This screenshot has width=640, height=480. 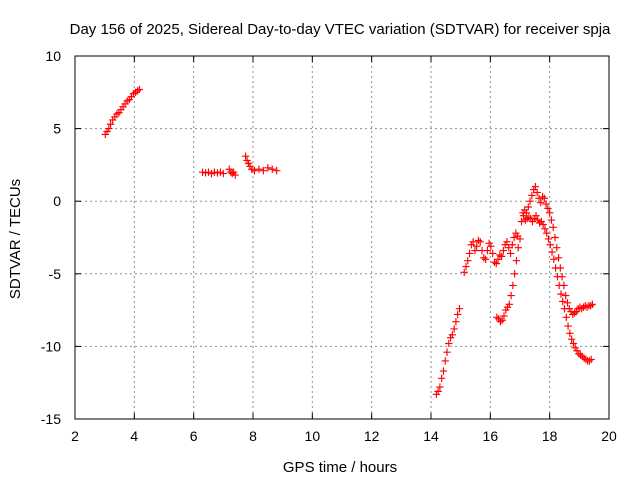 I want to click on y-tick-label-4: 5, so click(x=57, y=129).